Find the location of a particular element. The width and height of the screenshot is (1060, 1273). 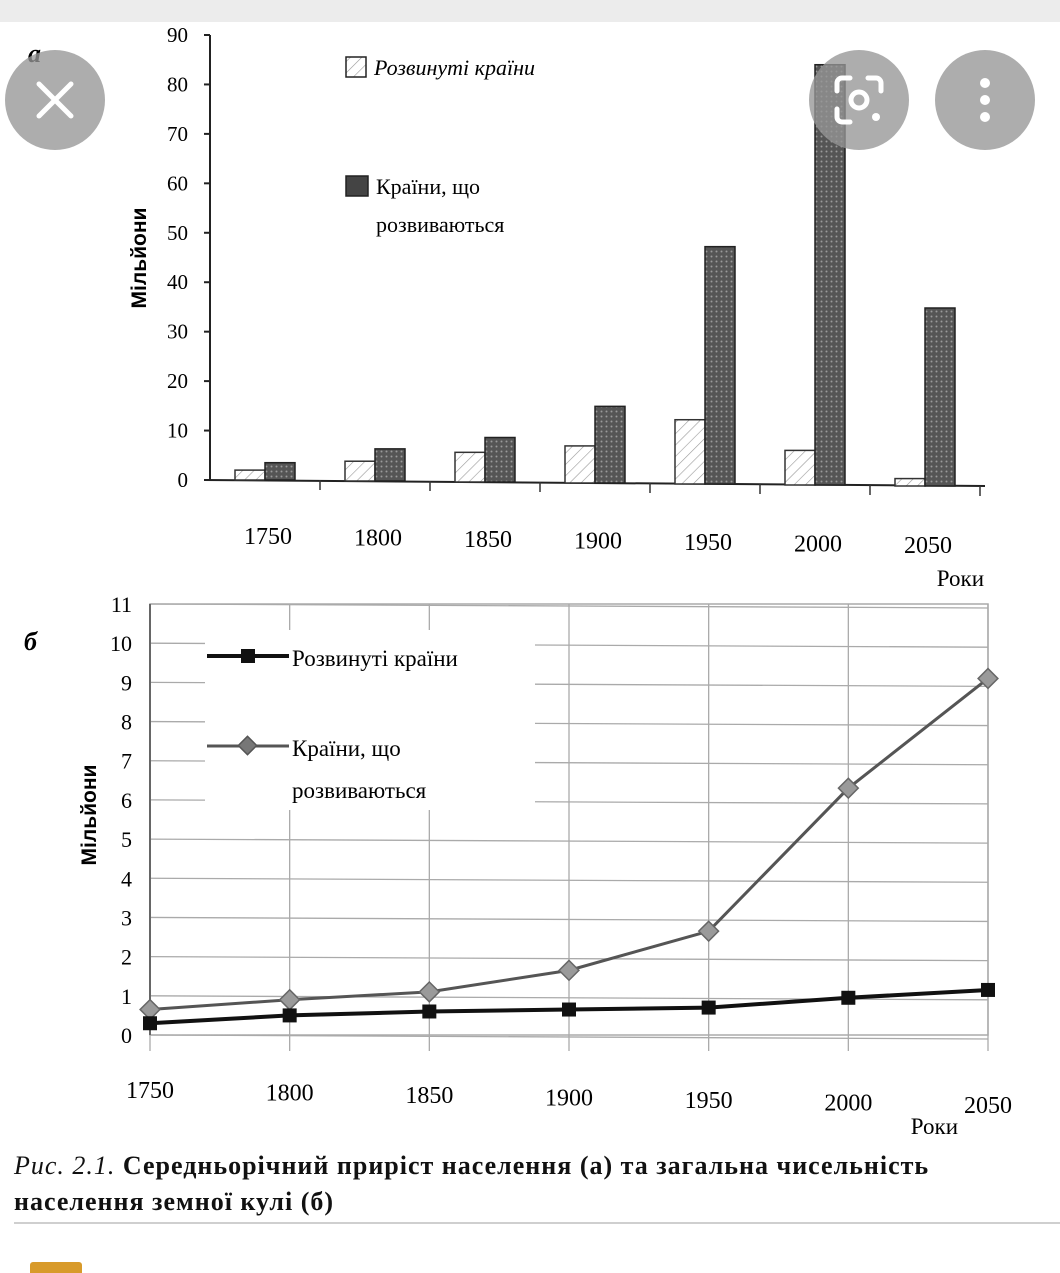

legend-marker-developed is located at coordinates (248, 656).